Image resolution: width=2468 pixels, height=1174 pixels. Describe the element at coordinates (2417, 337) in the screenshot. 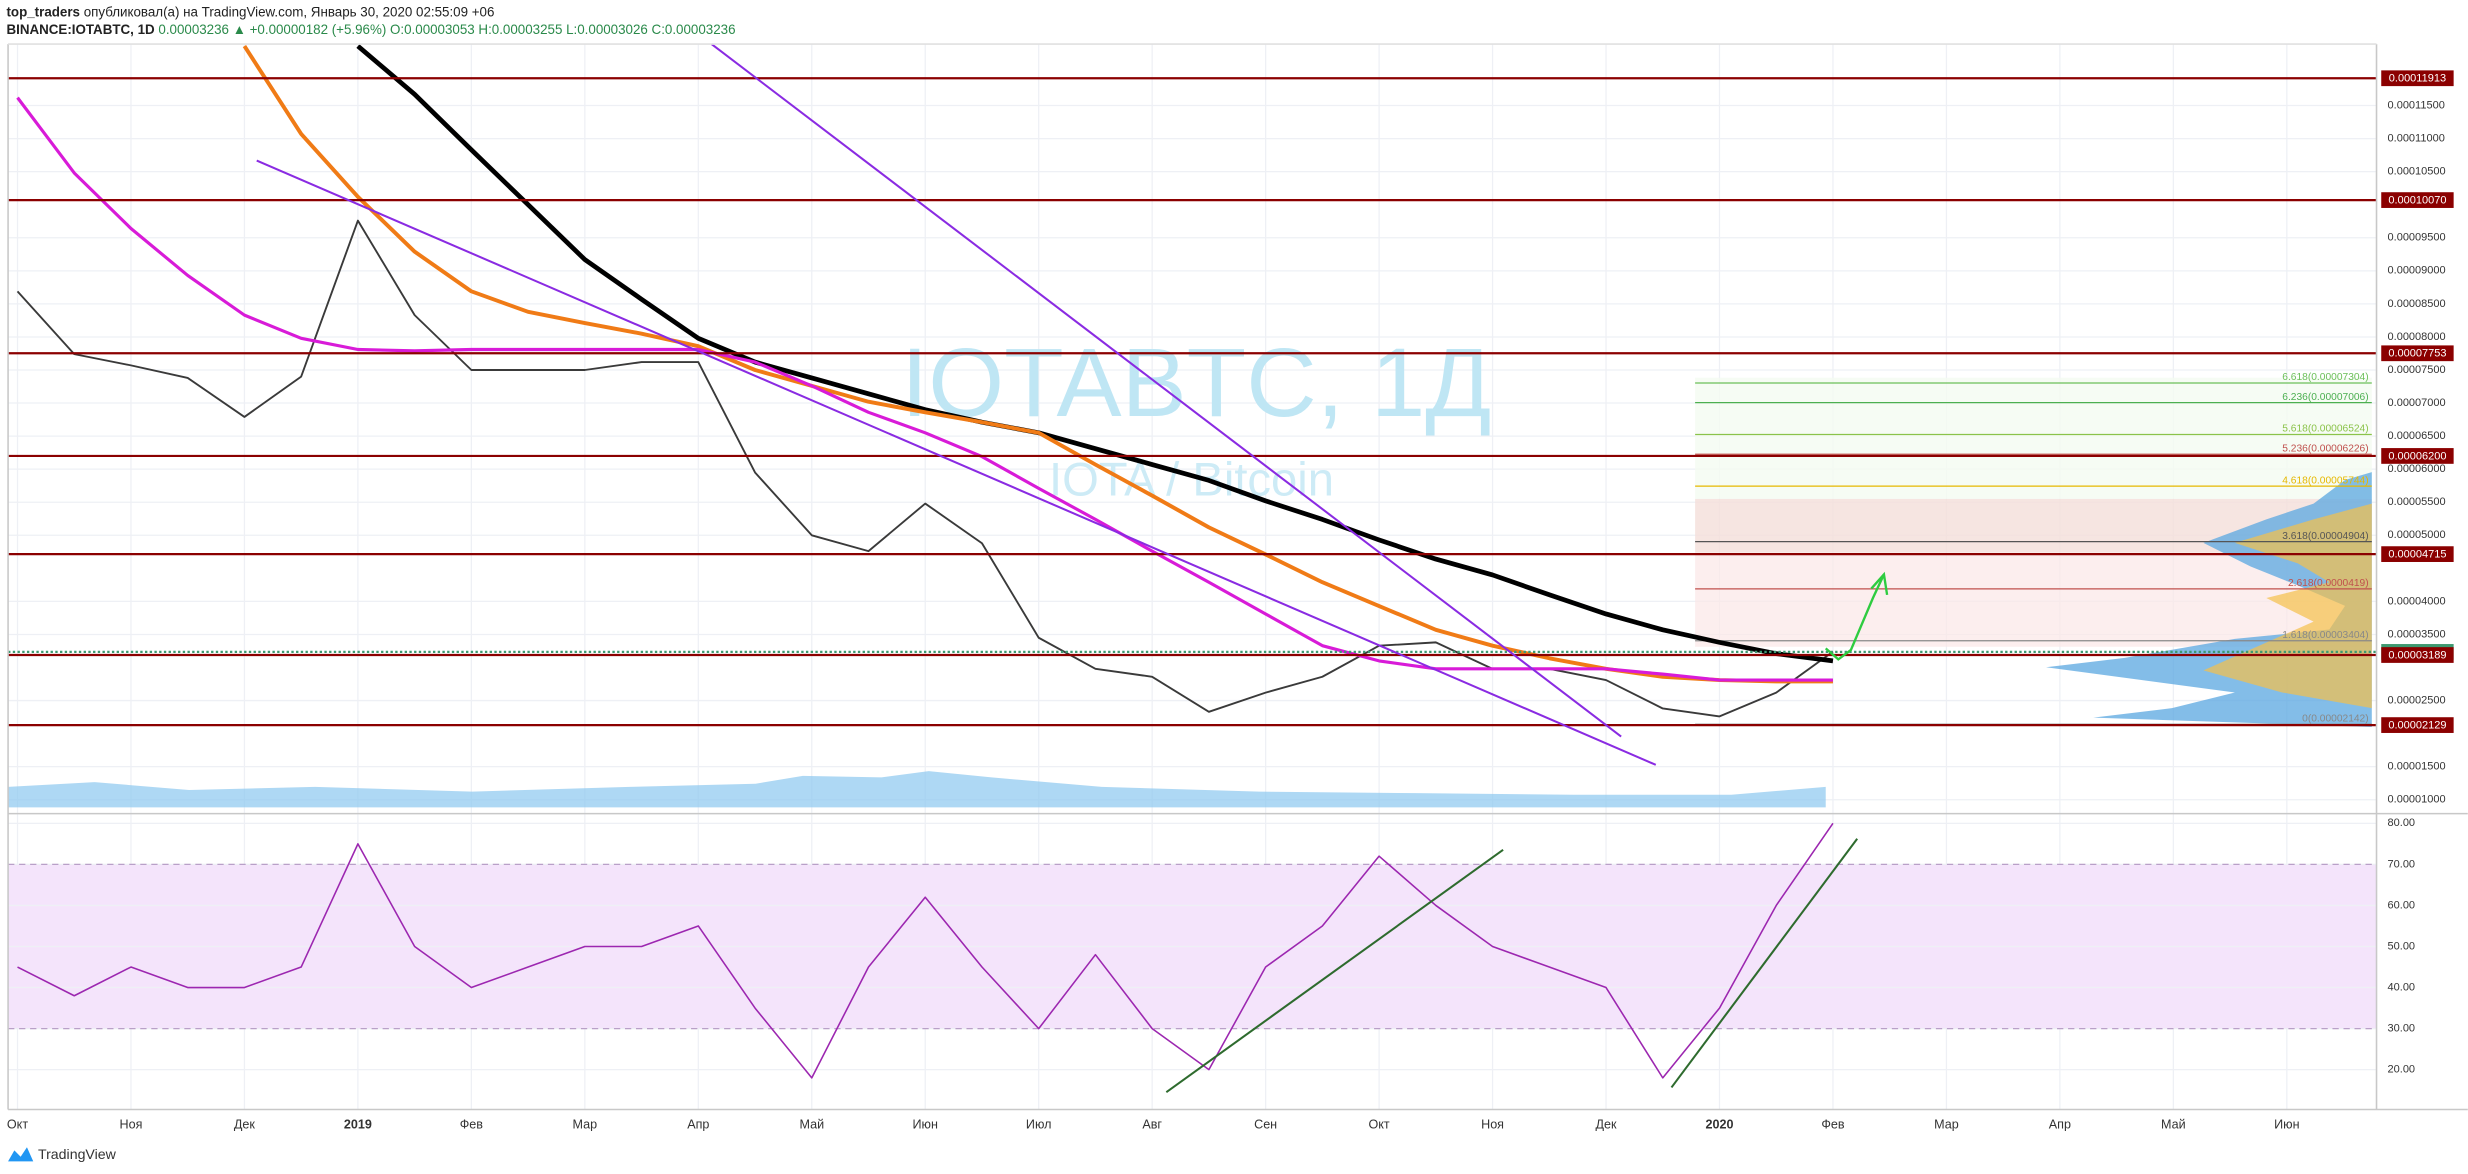

I see `y-tick-label: 0.00008000` at that location.